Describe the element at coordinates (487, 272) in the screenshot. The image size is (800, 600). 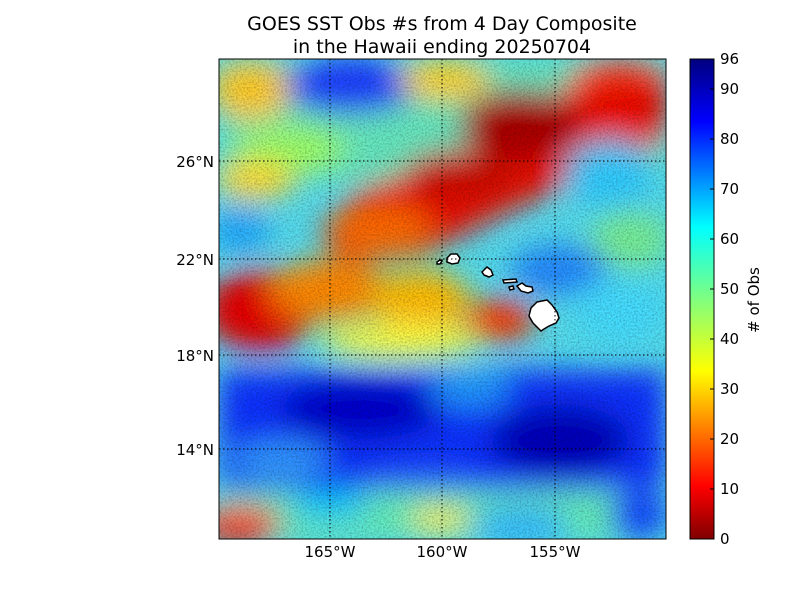
I see `island-oahu` at that location.